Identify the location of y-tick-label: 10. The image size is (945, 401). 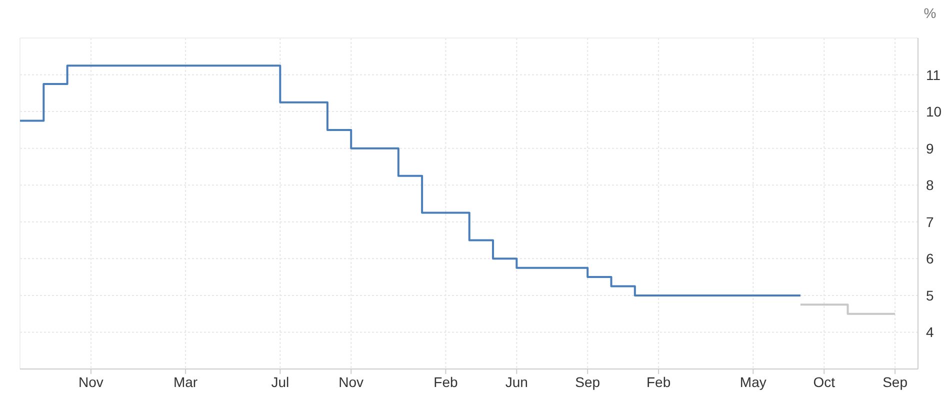
(934, 112).